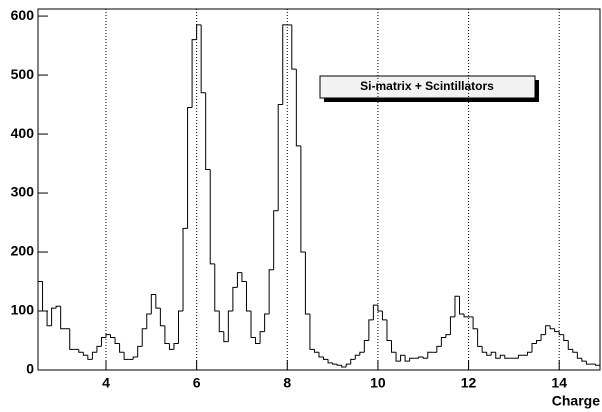 This screenshot has width=602, height=412. I want to click on x-tick-label: 10, so click(378, 383).